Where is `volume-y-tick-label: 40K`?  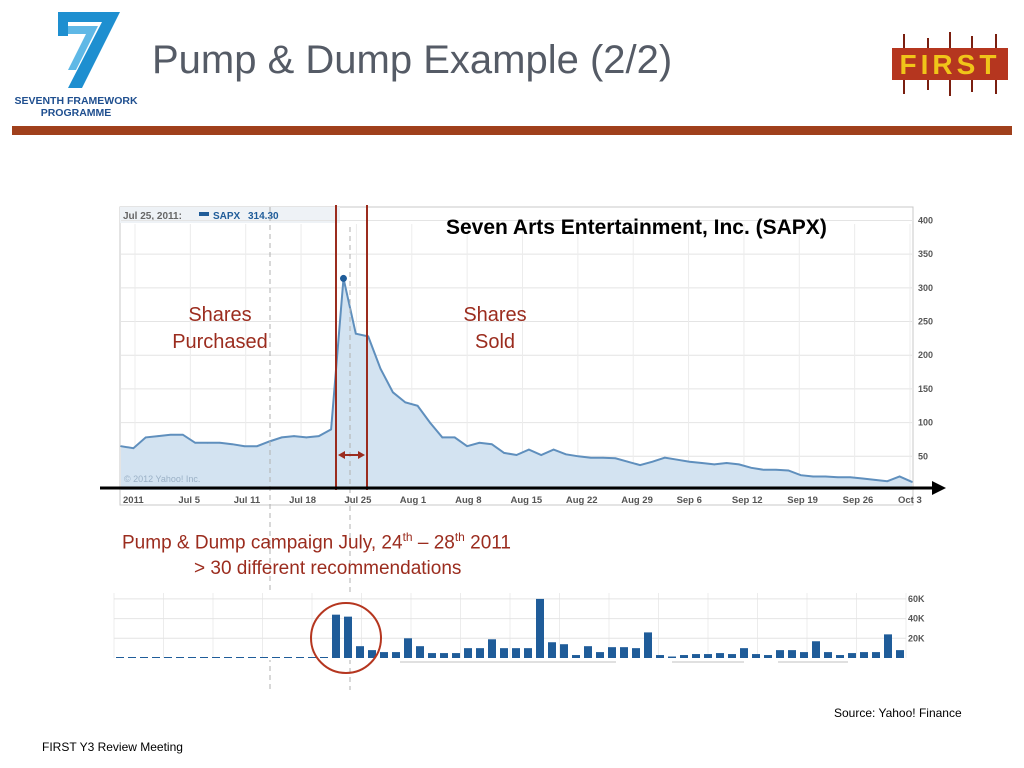 volume-y-tick-label: 40K is located at coordinates (916, 619).